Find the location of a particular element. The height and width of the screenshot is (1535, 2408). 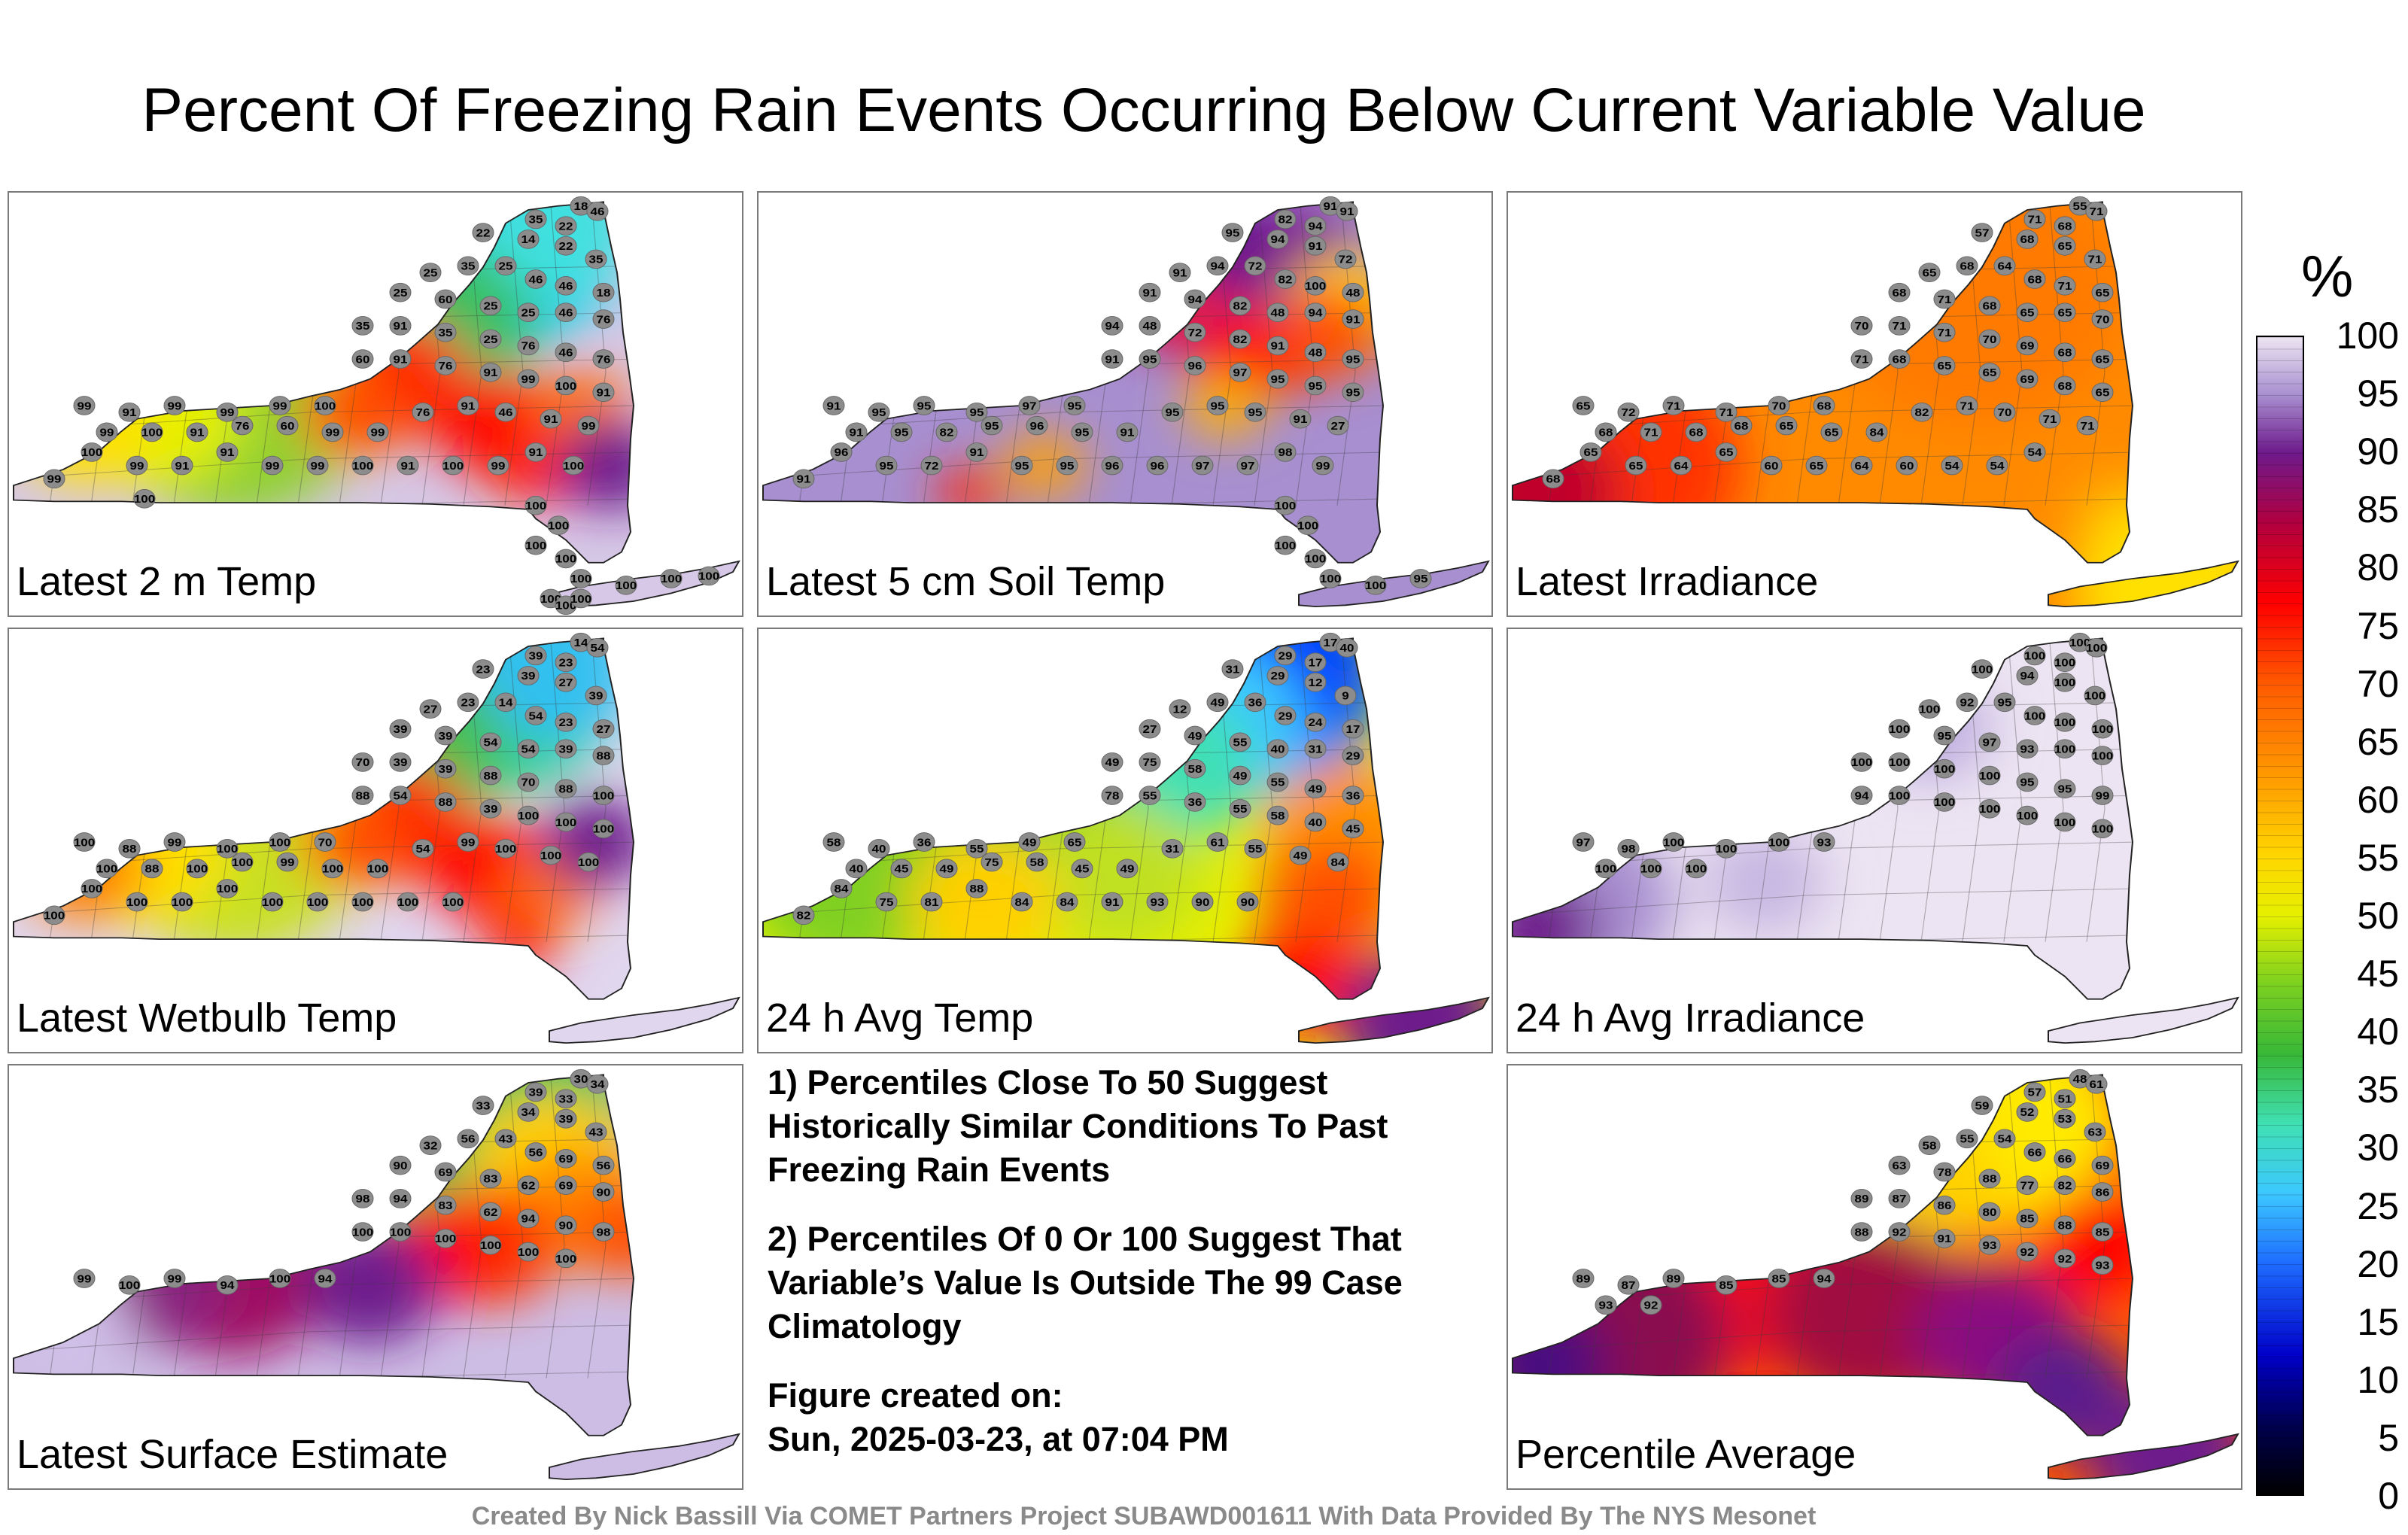

station-marker: 72 is located at coordinates (931, 465).